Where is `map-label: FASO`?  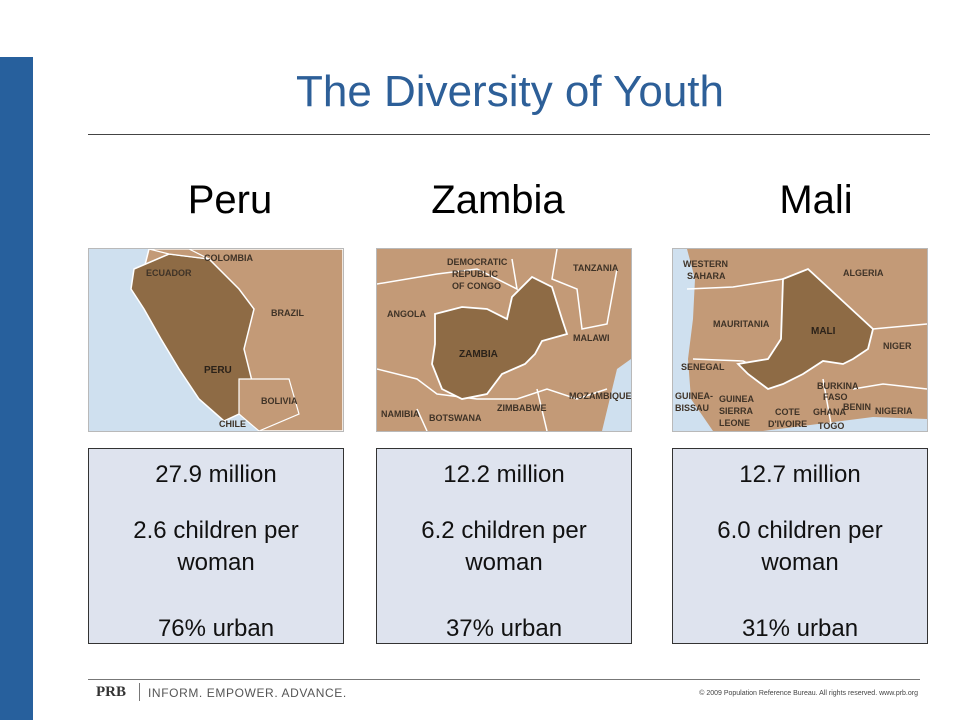
map-label: FASO is located at coordinates (835, 397).